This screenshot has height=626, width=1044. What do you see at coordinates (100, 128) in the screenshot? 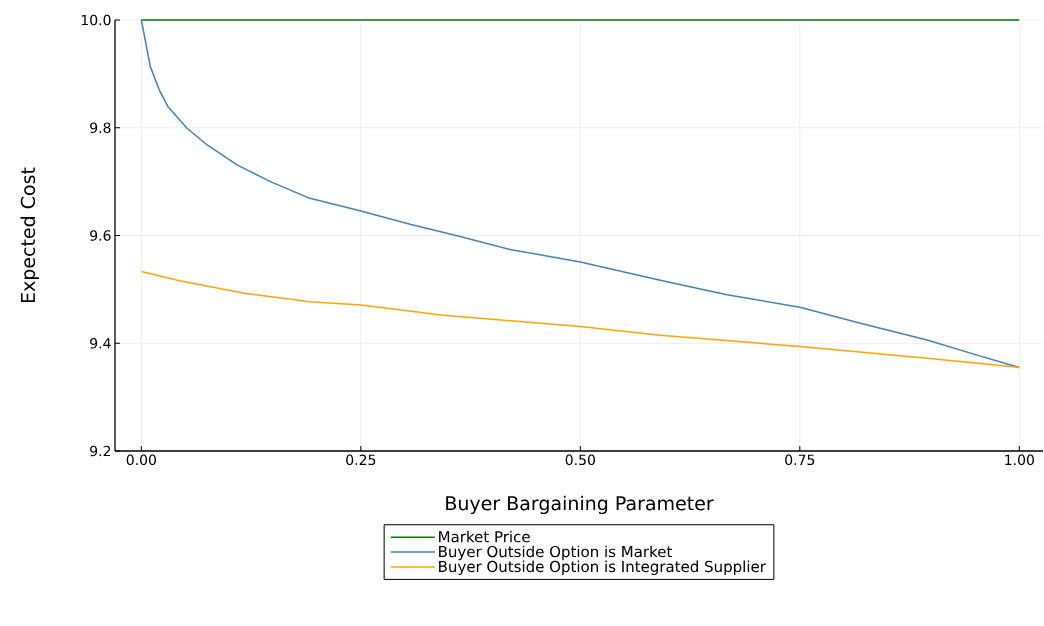
I see `y-tick-label: 9.8` at bounding box center [100, 128].